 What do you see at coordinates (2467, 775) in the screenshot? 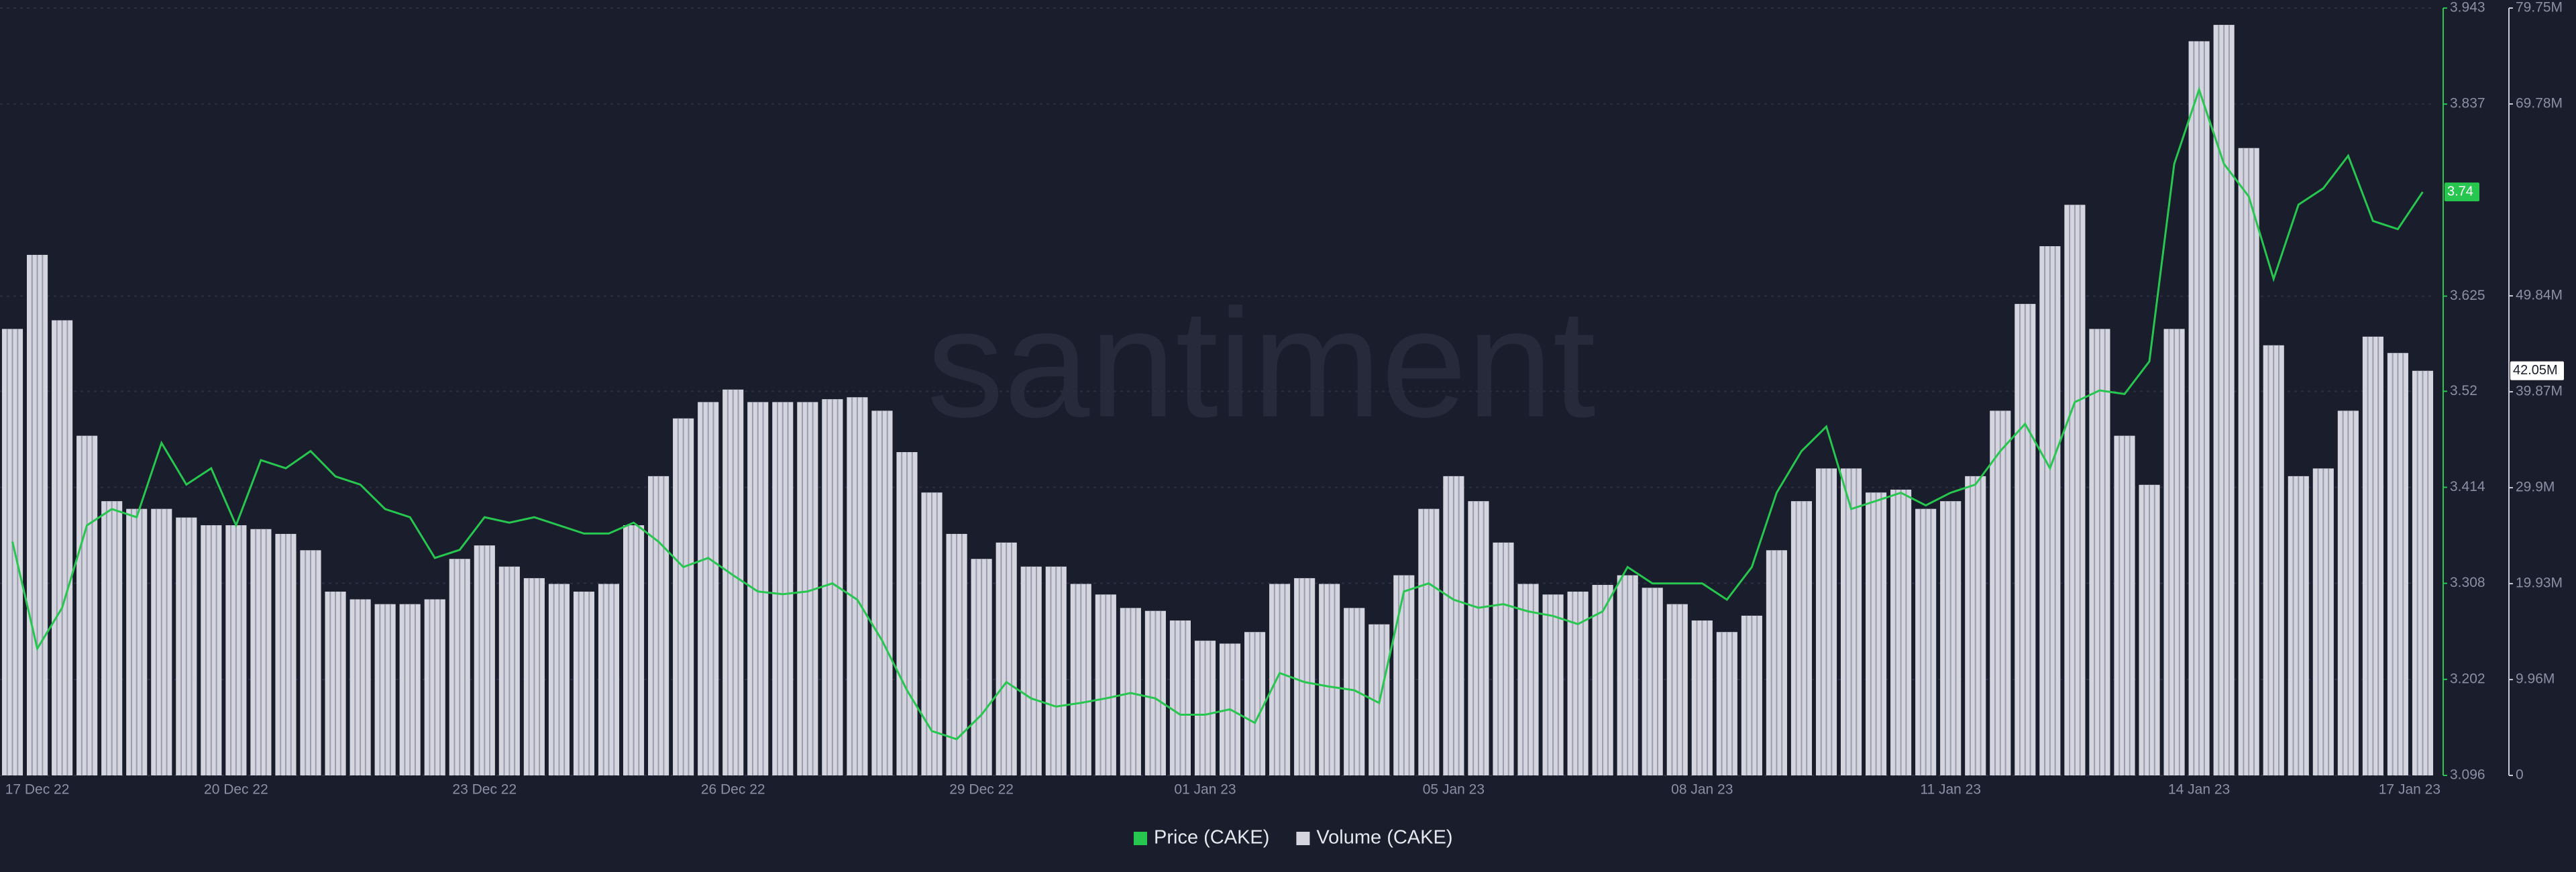
I see `y-tick-label: 3.096` at bounding box center [2467, 775].